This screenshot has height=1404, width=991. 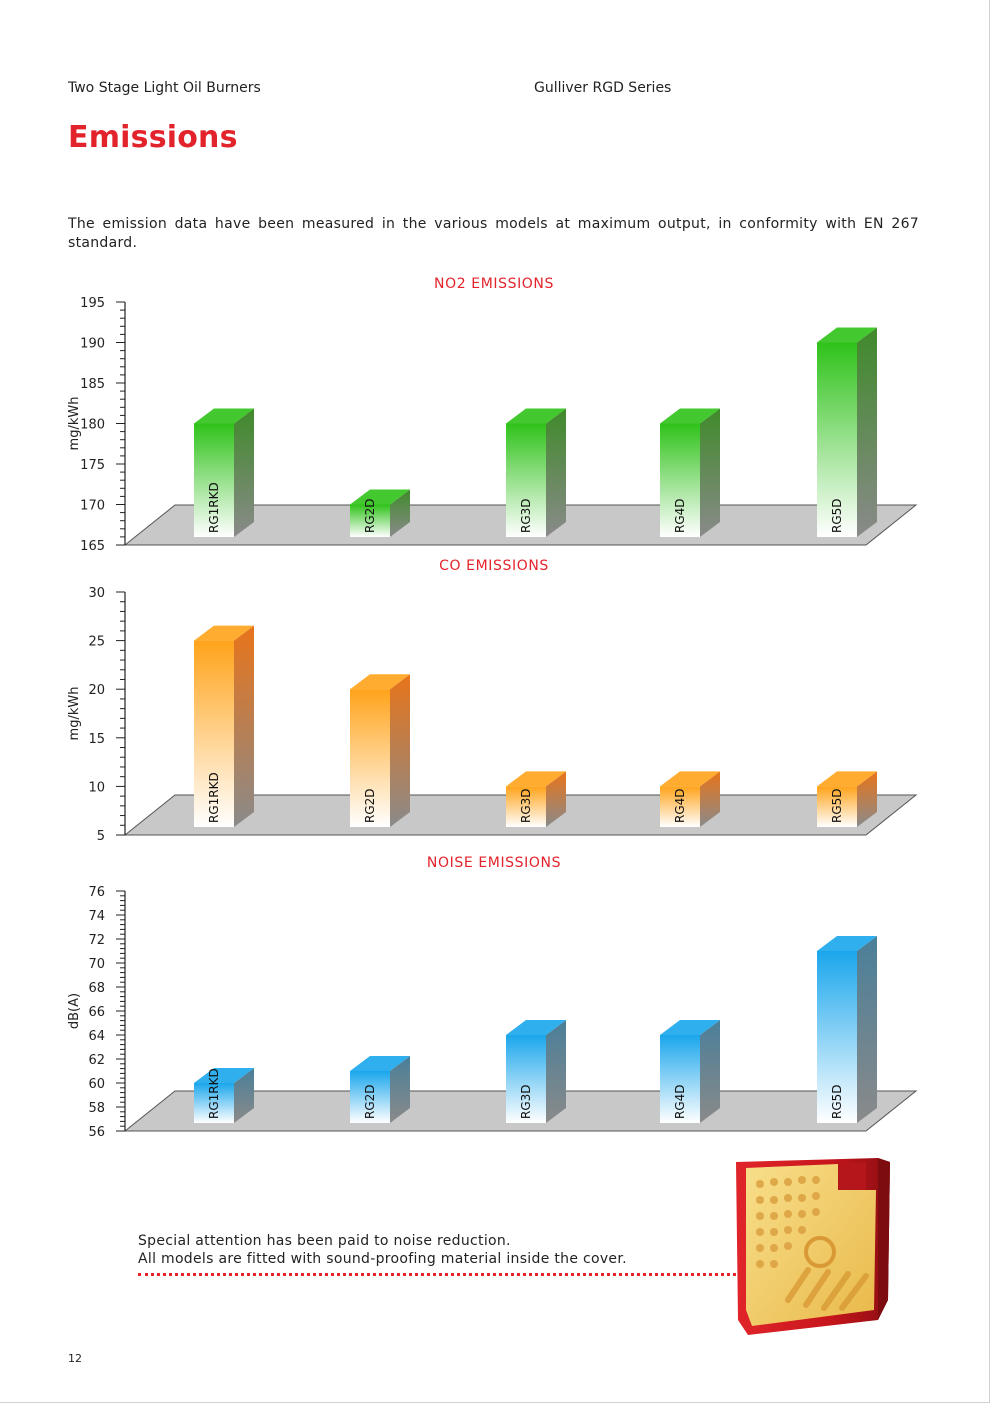 What do you see at coordinates (96, 1036) in the screenshot?
I see `y-tick-label: 64` at bounding box center [96, 1036].